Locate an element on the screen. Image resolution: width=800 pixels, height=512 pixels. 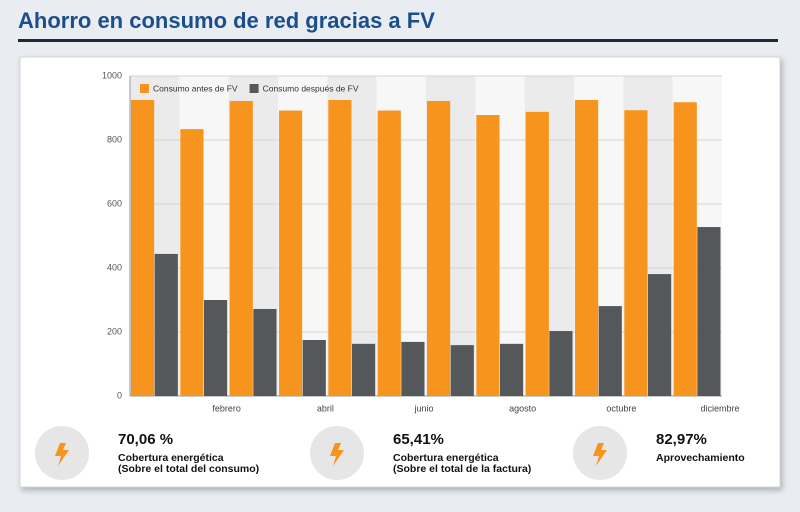
y-tick-label: 200 is located at coordinates (114, 331).